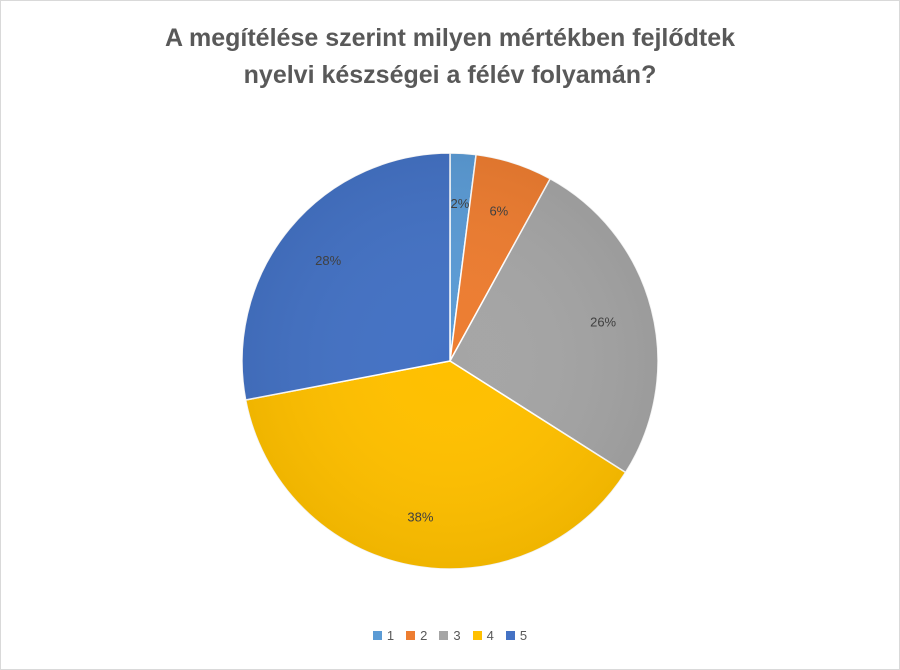 This screenshot has height=670, width=900. I want to click on legend-label-1: 1, so click(390, 635).